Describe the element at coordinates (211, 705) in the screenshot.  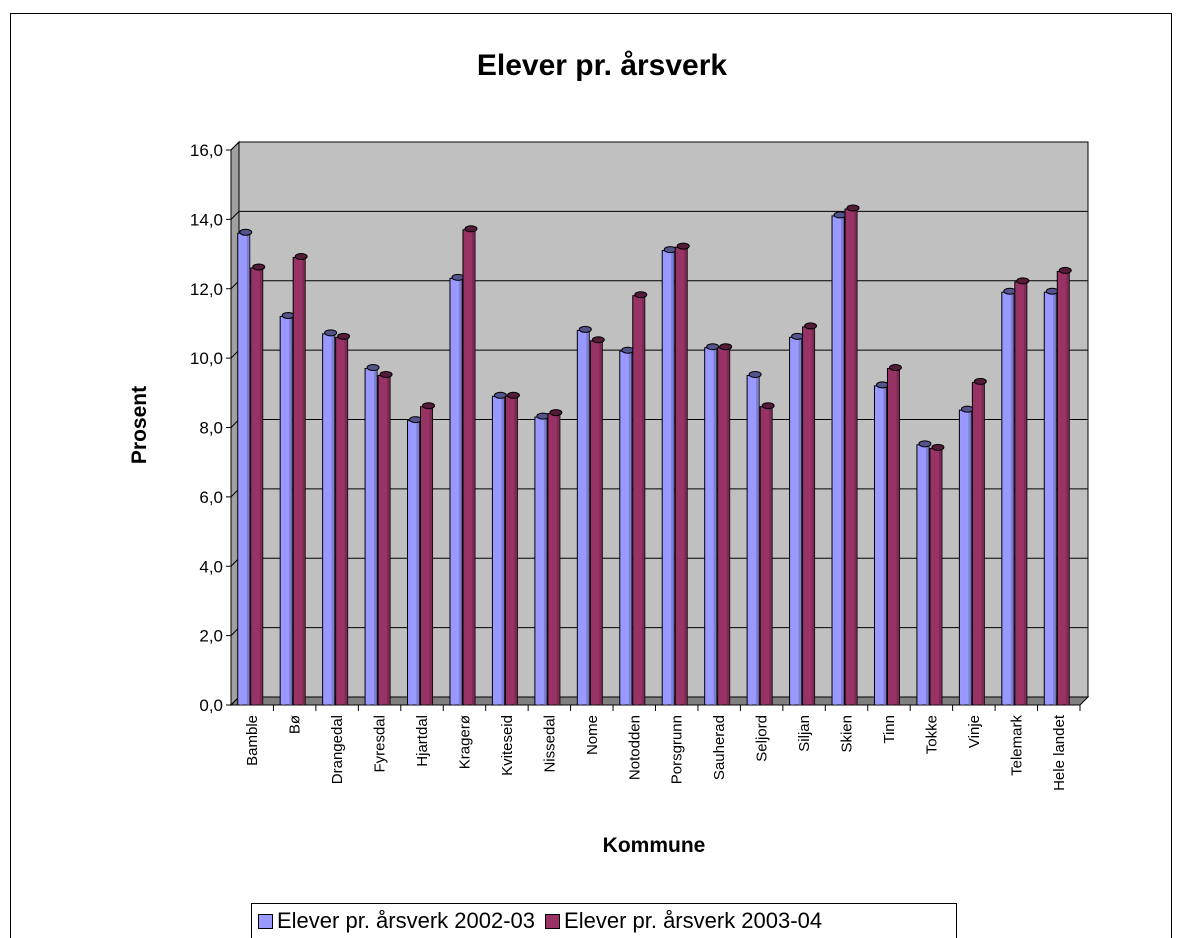
I see `y-tick-label: 0,0` at that location.